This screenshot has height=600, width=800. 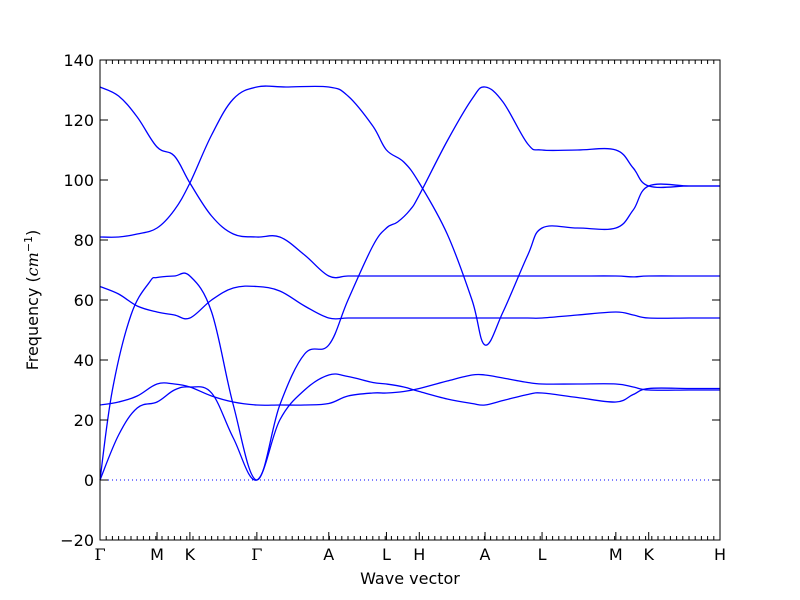 What do you see at coordinates (410, 578) in the screenshot?
I see `x-axis-label: Wave vector` at bounding box center [410, 578].